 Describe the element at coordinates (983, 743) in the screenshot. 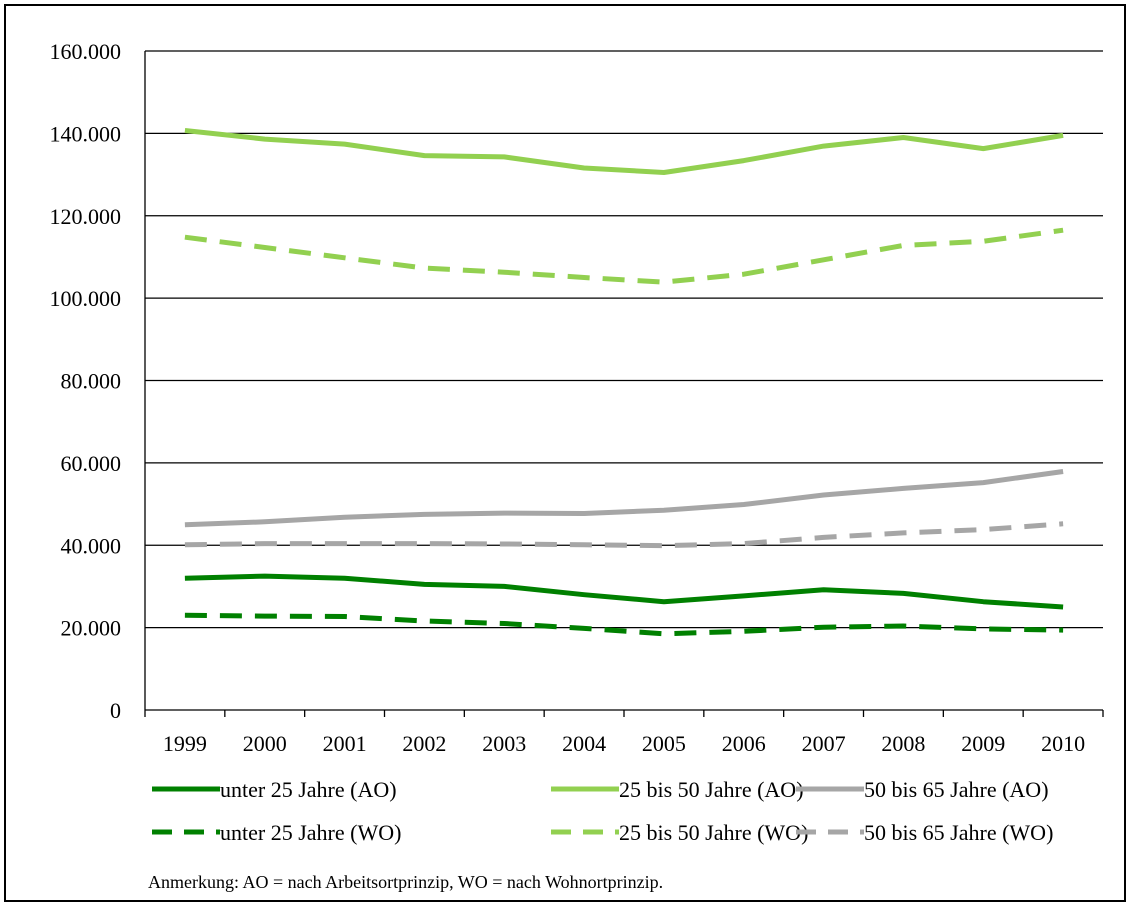

I see `x-tick-label: 2009` at that location.